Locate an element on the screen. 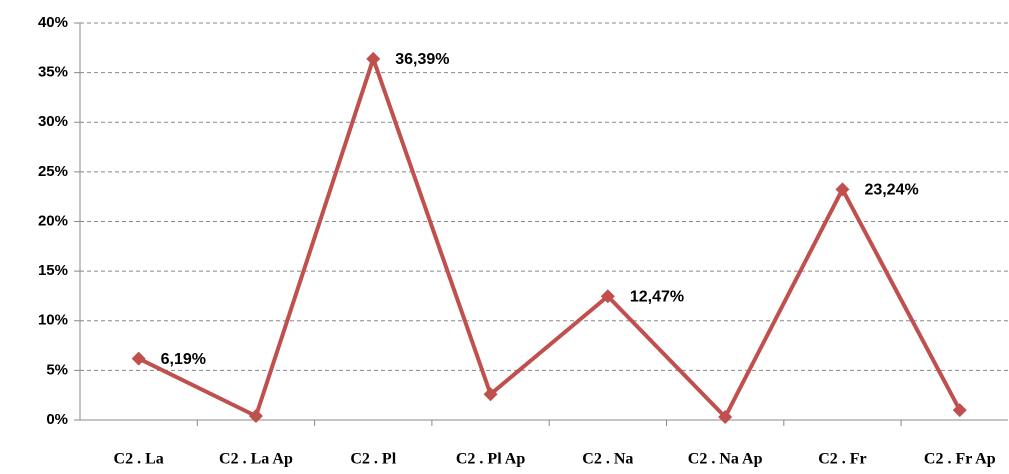 The width and height of the screenshot is (1009, 474). data-label: 23,24% is located at coordinates (891, 190).